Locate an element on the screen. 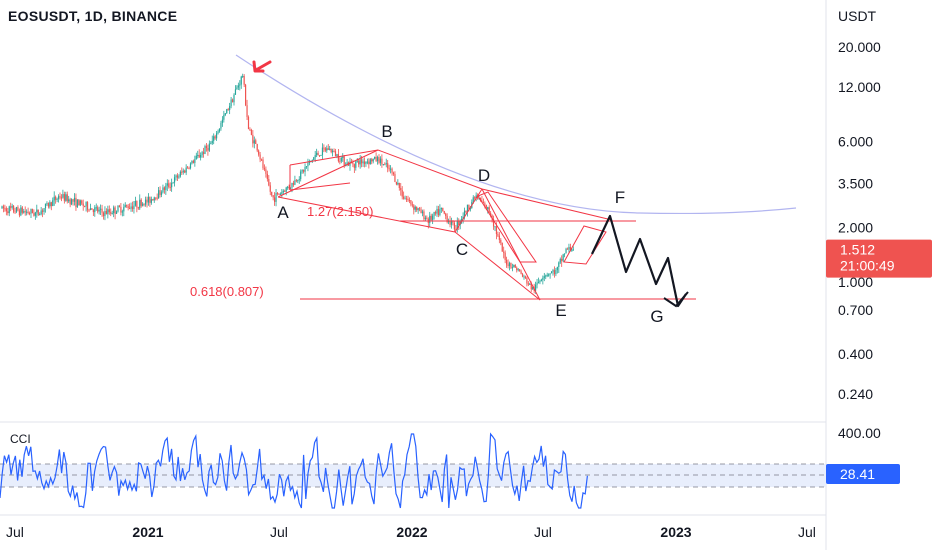  wave-label: C is located at coordinates (462, 249).